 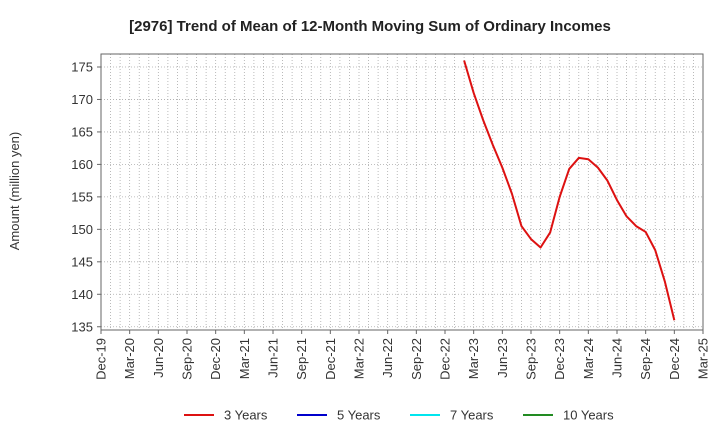 What do you see at coordinates (129, 358) in the screenshot?
I see `x-tick-label: Mar-20` at bounding box center [129, 358].